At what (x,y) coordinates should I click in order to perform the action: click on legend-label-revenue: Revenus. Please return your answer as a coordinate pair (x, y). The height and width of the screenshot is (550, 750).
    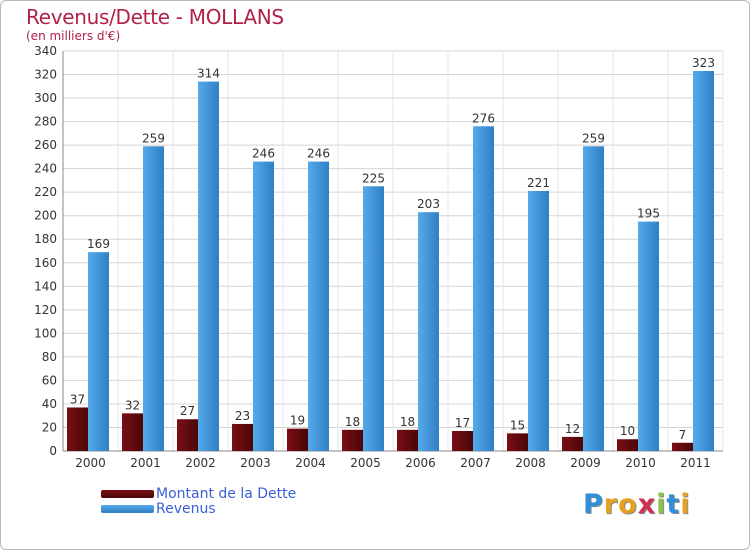
    Looking at the image, I should click on (186, 509).